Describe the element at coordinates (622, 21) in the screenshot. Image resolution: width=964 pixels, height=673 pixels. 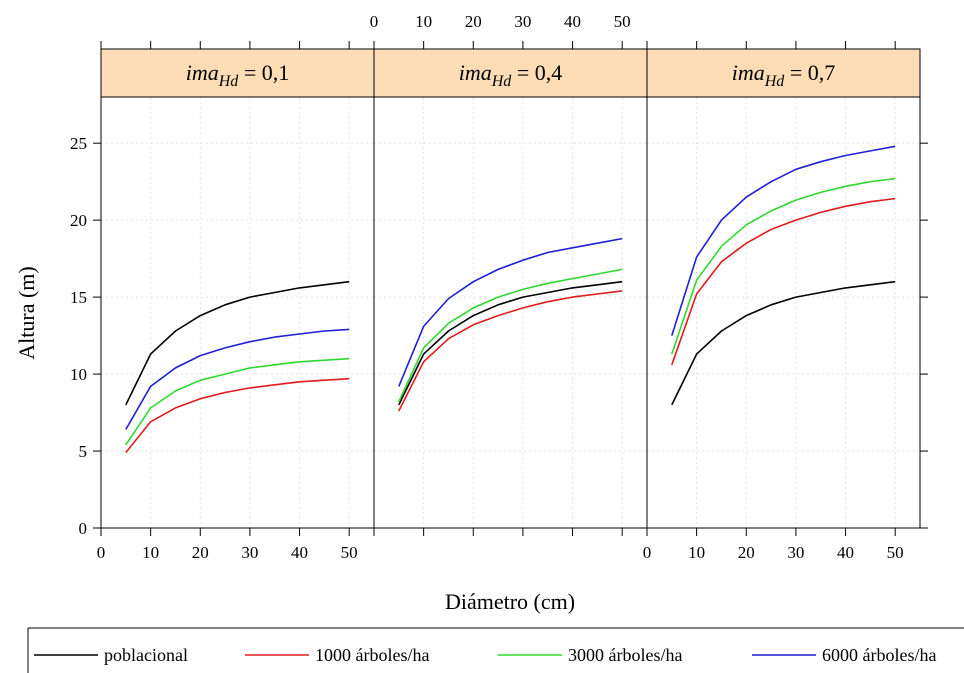
I see `x-tick-label-top: 50` at that location.